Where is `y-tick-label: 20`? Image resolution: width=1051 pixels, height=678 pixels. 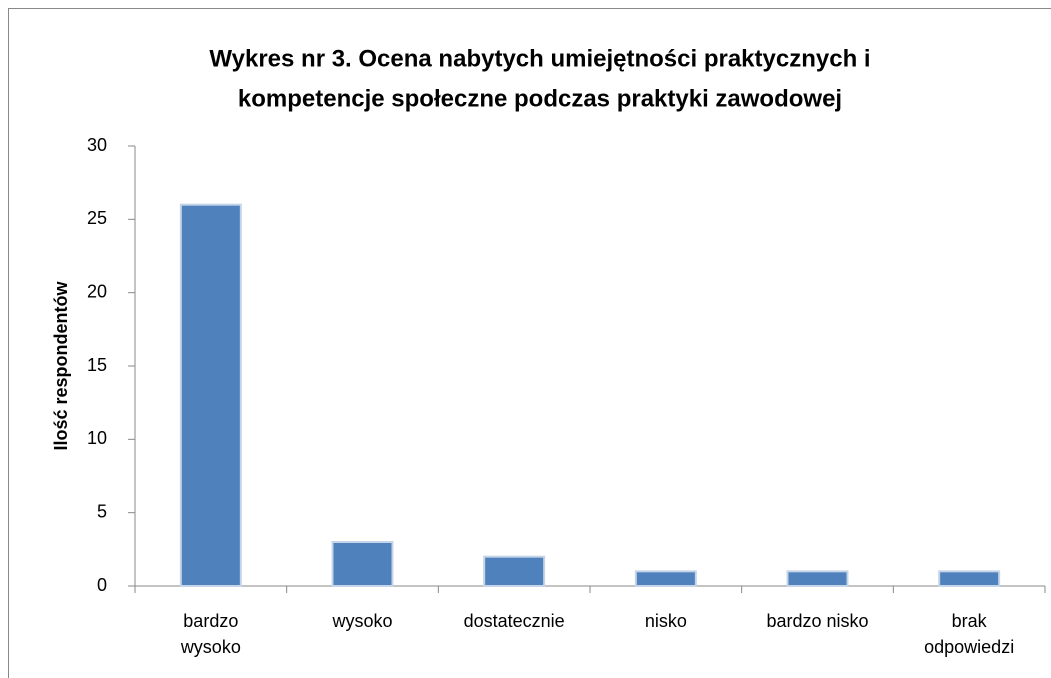 y-tick-label: 20 is located at coordinates (97, 291).